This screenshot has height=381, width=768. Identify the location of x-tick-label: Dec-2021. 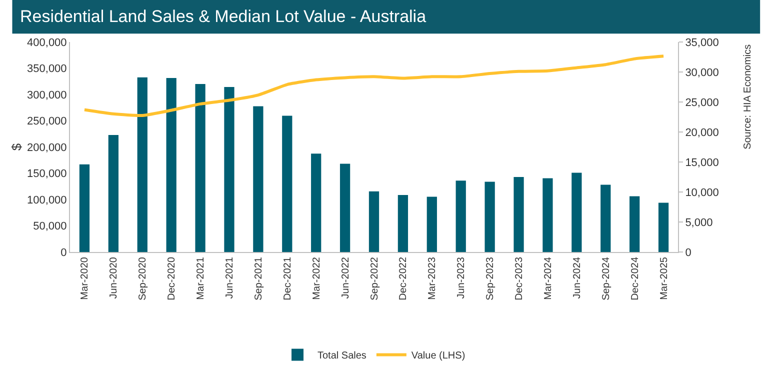
(288, 278).